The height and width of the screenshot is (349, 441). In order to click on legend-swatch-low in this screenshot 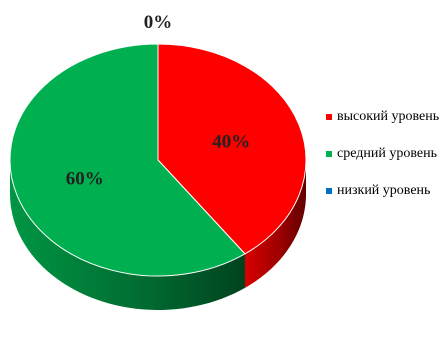, I will do `click(329, 191)`.